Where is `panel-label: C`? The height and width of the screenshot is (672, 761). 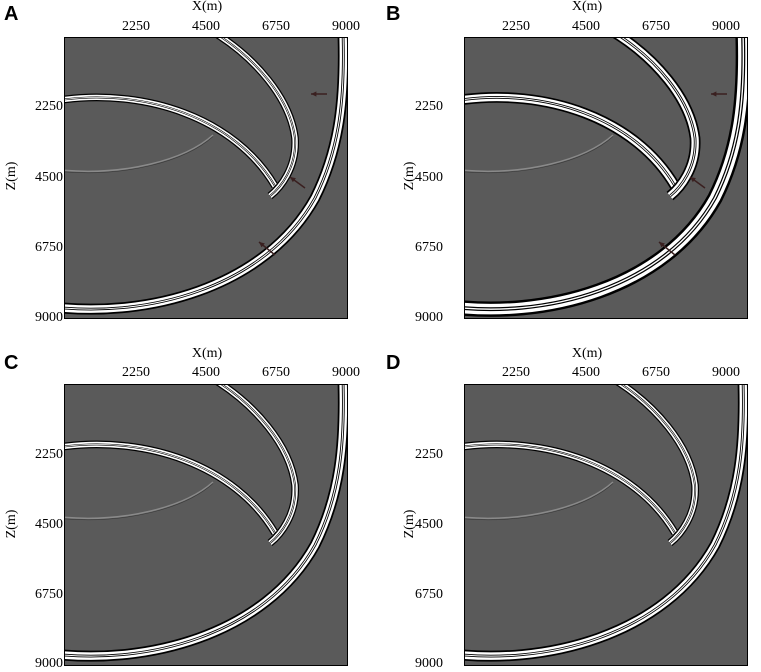 panel-label: C is located at coordinates (11, 363).